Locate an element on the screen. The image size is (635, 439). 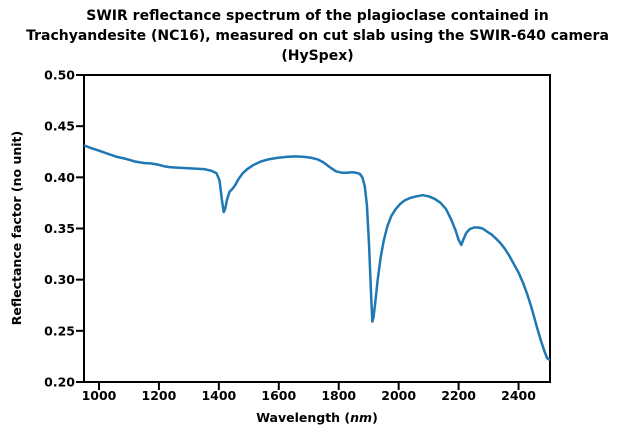
x-axis-ticks: 1000 1200 1400 1600 1800 2000 2200 2400 is located at coordinates (309, 393).